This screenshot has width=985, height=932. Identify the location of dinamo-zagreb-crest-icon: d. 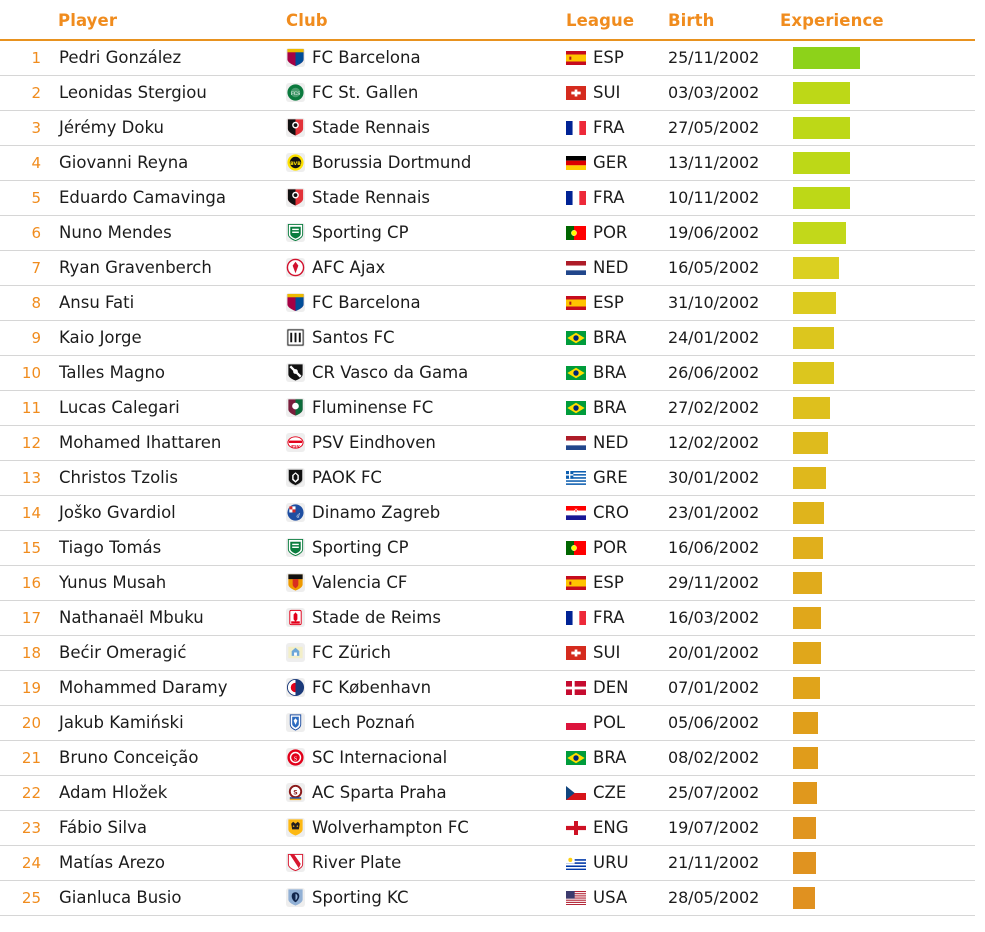
(295, 512).